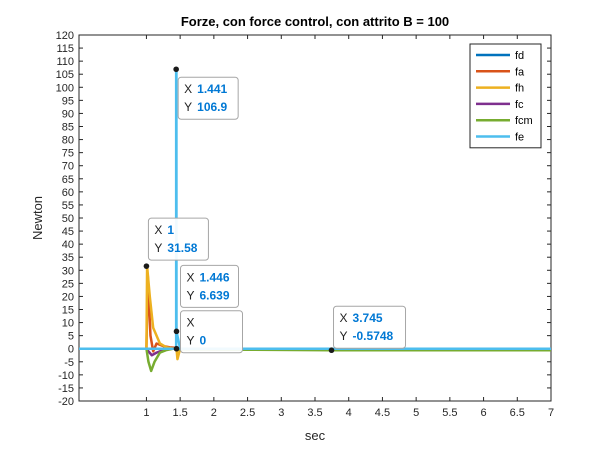 This screenshot has height=450, width=610. I want to click on legend-label: fc, so click(519, 105).